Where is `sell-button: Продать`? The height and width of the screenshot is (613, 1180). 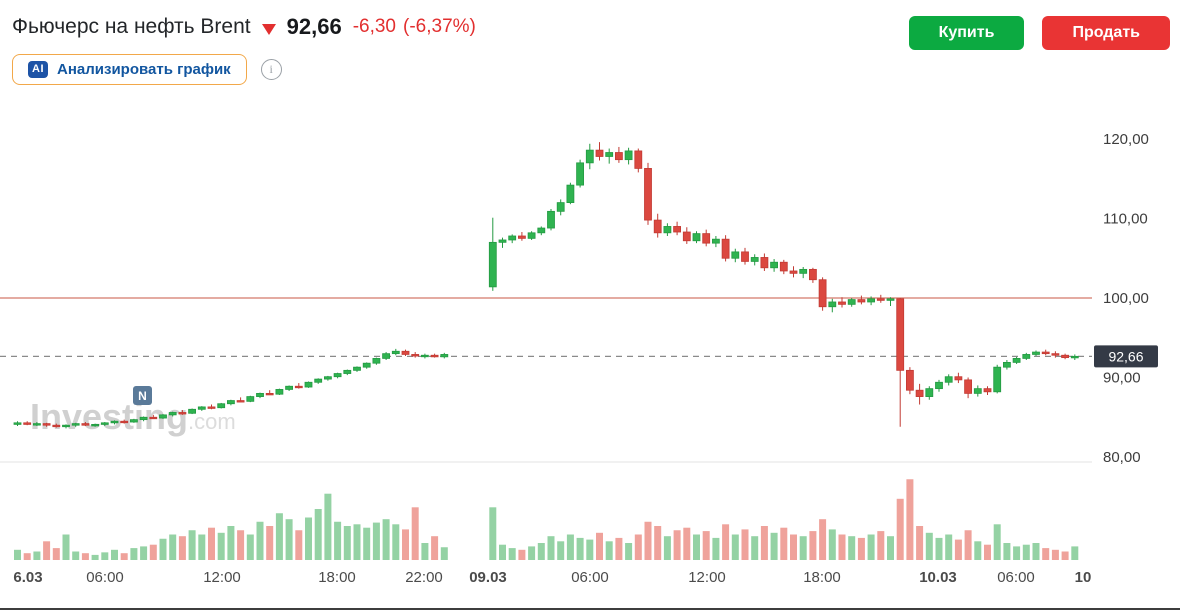 sell-button: Продать is located at coordinates (1106, 33).